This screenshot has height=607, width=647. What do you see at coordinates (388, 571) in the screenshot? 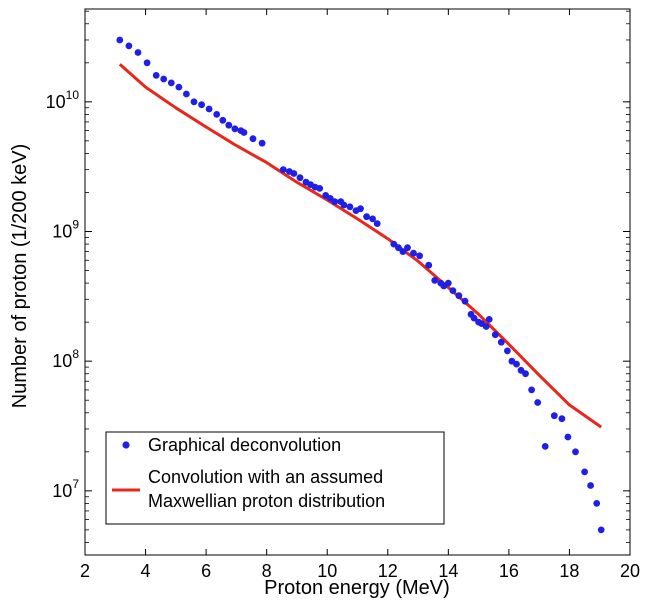
I see `x-tick-label: 12` at bounding box center [388, 571].